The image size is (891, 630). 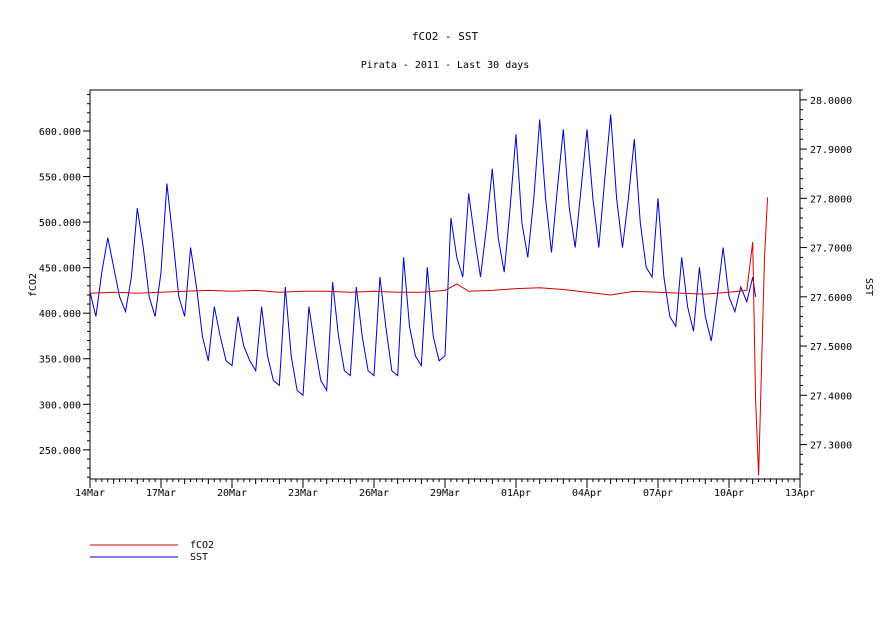 I want to click on x-tick-label: 14Mar, so click(x=90, y=493).